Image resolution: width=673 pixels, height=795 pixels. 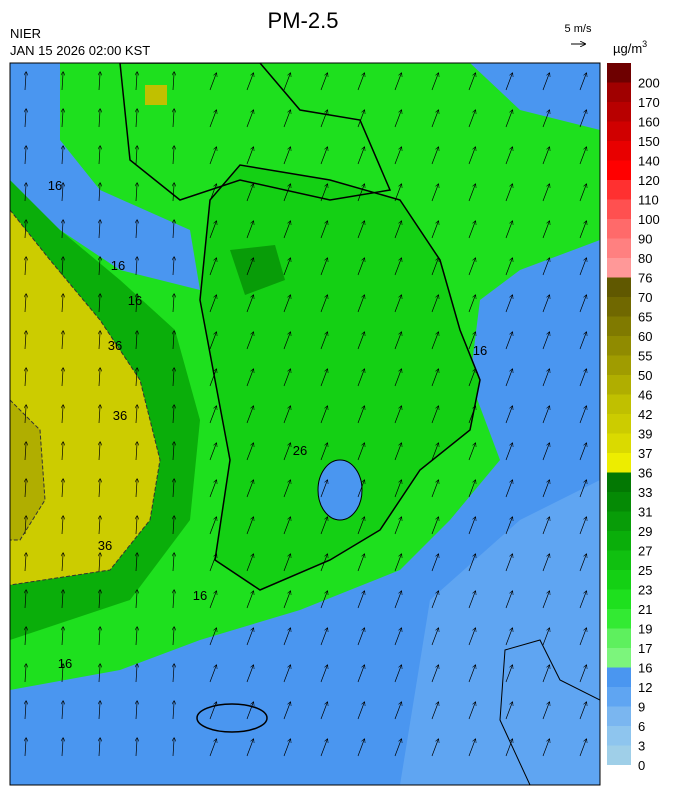 I want to click on contour-label: 36, so click(x=115, y=345).